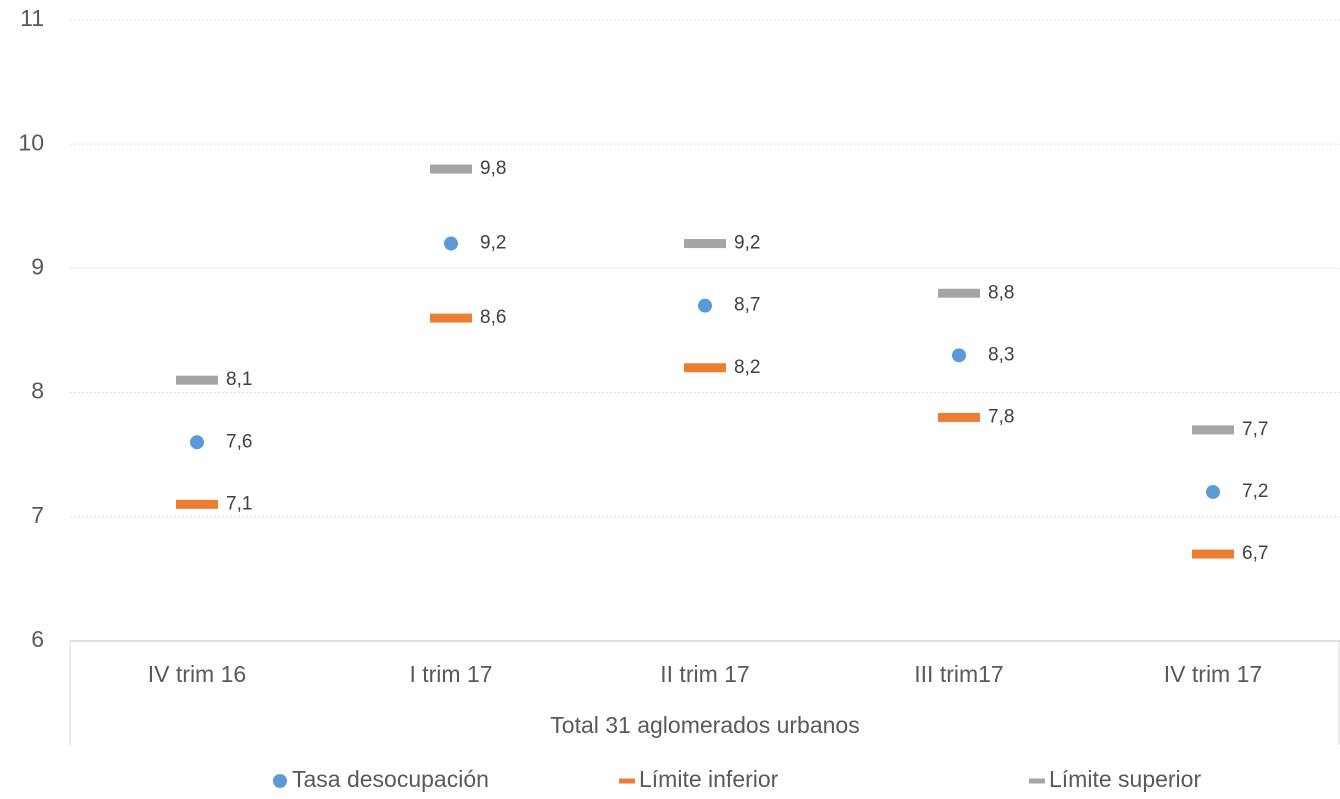 The image size is (1340, 799). Describe the element at coordinates (1255, 491) in the screenshot. I see `data-label: 7,2` at that location.